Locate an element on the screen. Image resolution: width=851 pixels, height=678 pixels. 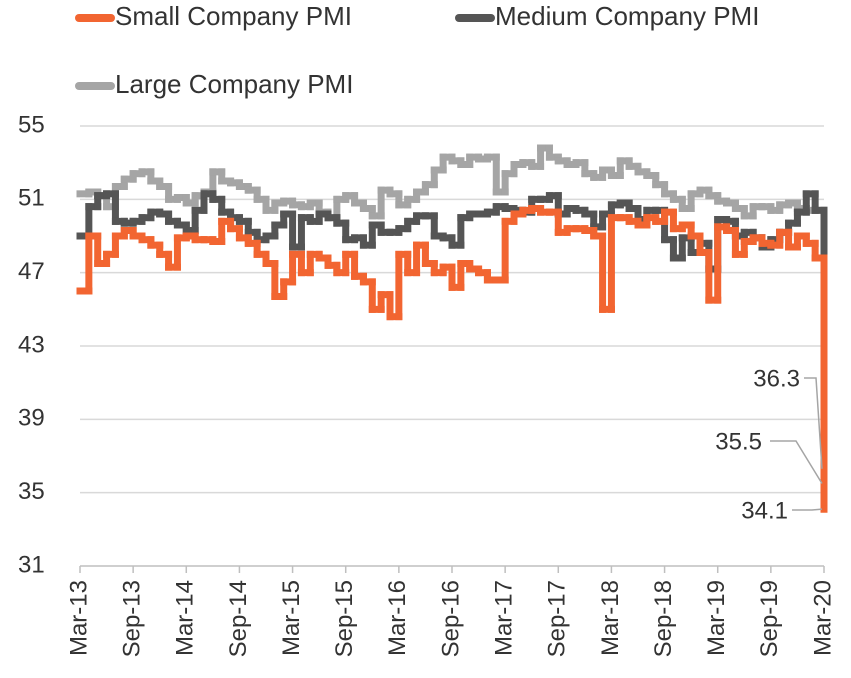
legend-label: Large Company PMI is located at coordinates (234, 84).